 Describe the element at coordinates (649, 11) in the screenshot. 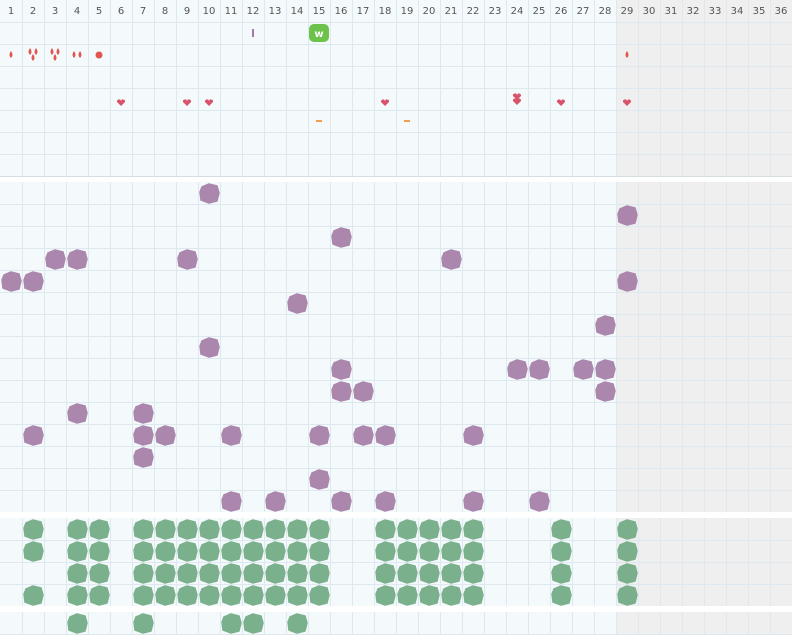

I see `day-number: 30` at that location.